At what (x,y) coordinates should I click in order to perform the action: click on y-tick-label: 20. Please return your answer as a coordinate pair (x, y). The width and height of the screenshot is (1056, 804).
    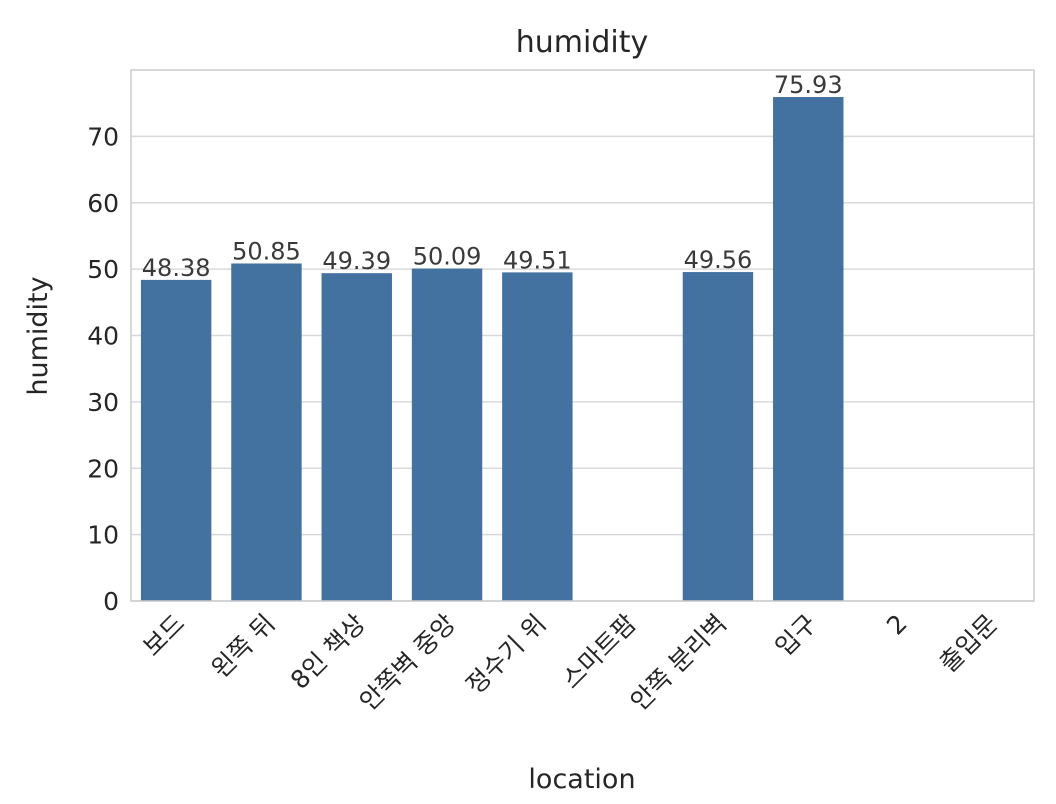
    Looking at the image, I should click on (103, 468).